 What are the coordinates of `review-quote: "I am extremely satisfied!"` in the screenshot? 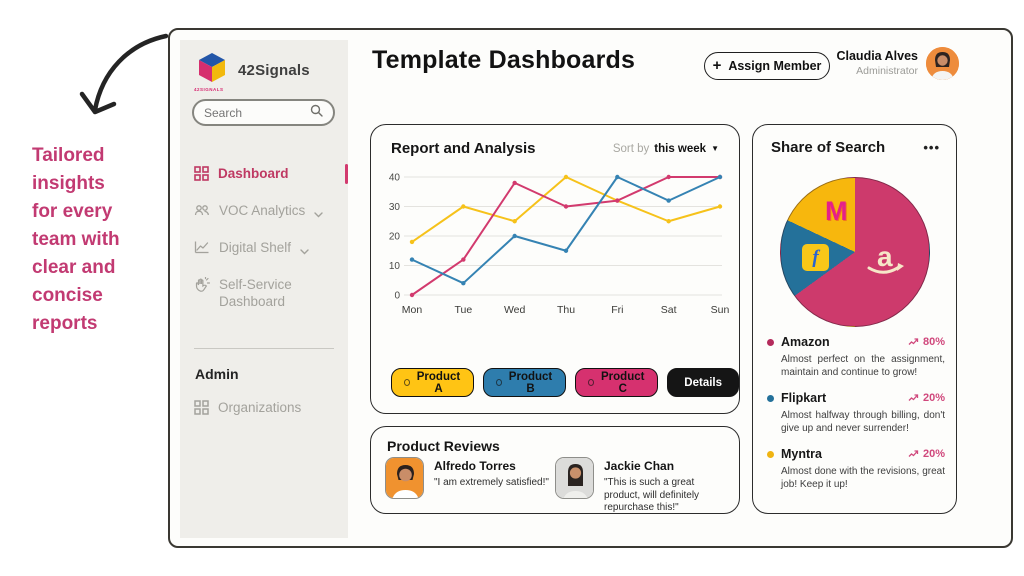 It's located at (491, 482).